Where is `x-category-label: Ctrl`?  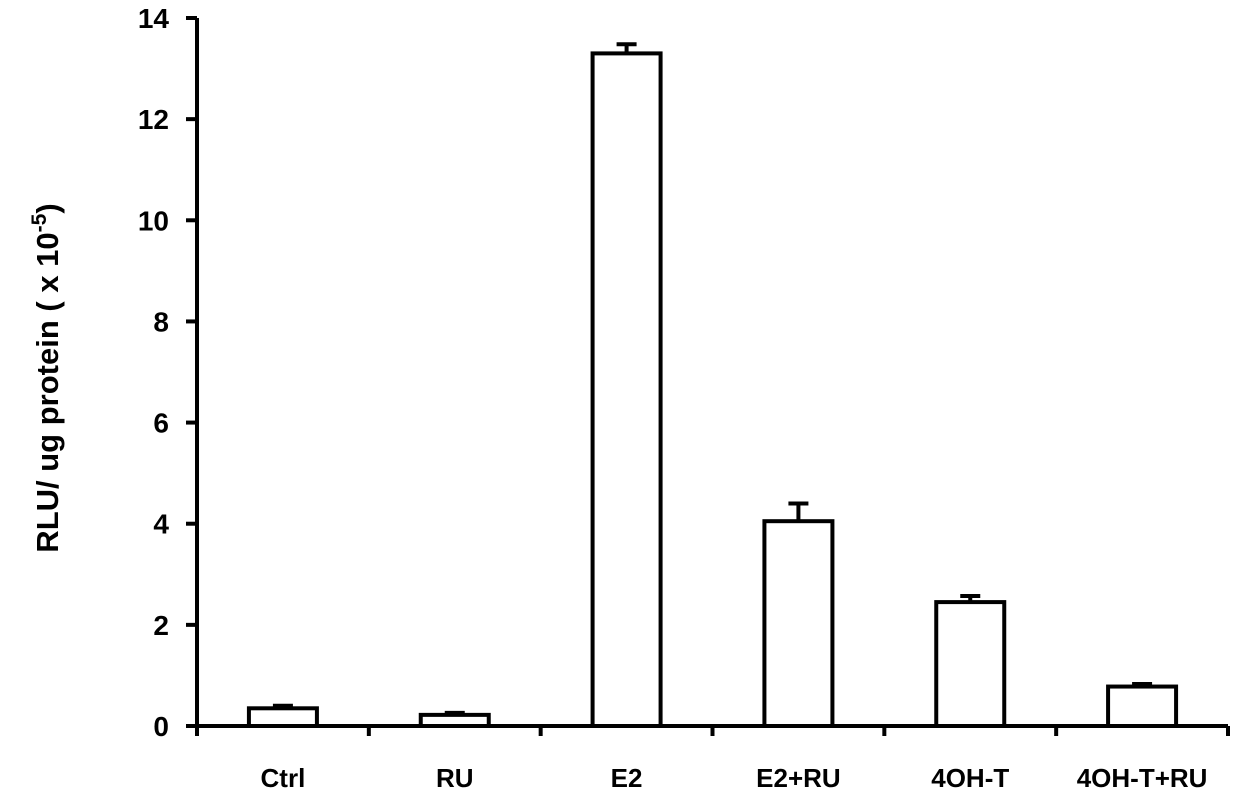 x-category-label: Ctrl is located at coordinates (283, 778).